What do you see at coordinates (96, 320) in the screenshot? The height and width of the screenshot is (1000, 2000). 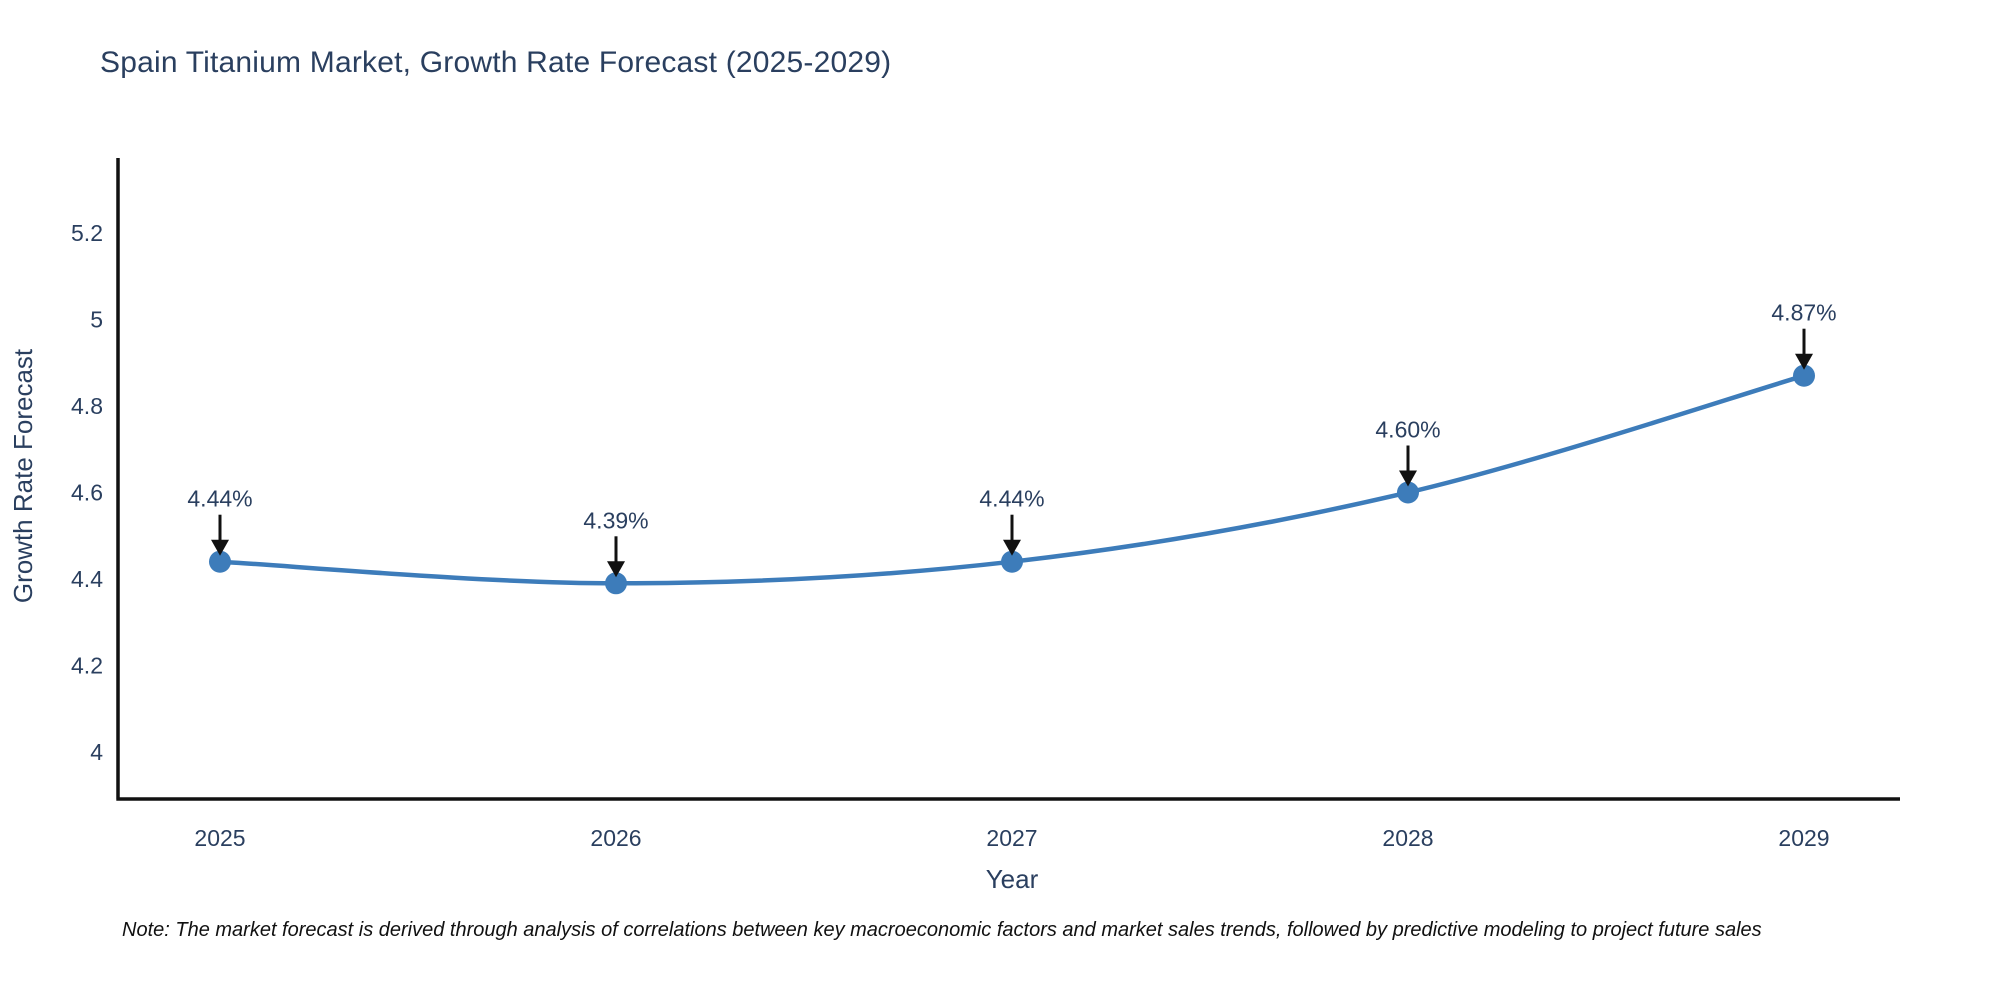 I see `y-axis-tick-label: 5` at bounding box center [96, 320].